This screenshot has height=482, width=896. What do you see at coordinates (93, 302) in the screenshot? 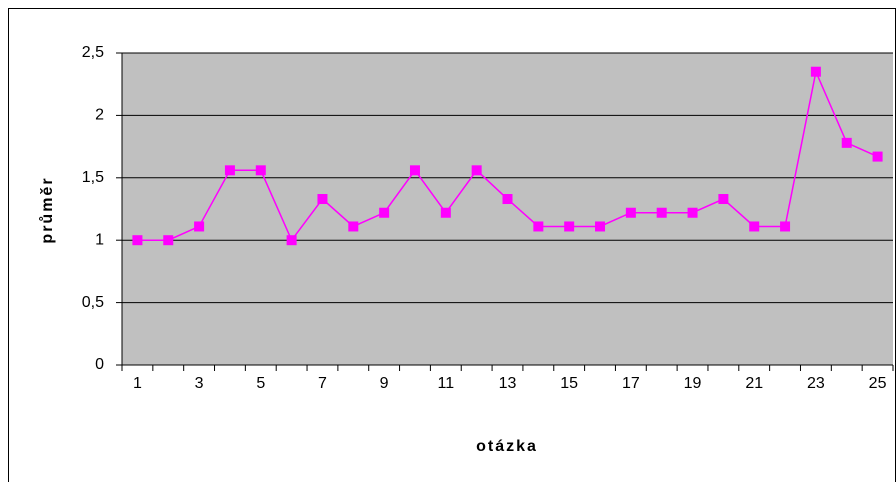
I see `y-tick-label: 0,5` at bounding box center [93, 302].